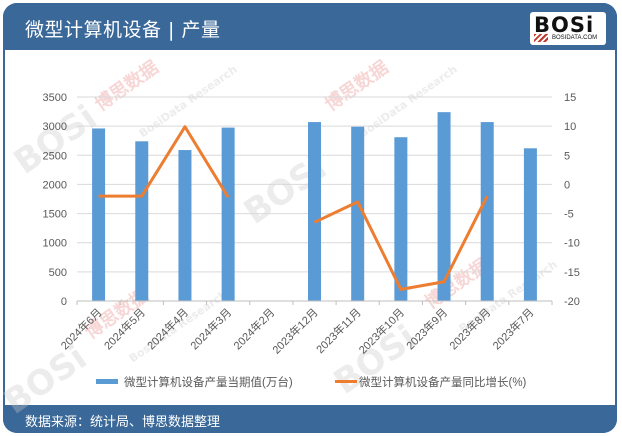 This screenshot has width=622, height=436. I want to click on right-axis-tick-label: 0, so click(567, 185).